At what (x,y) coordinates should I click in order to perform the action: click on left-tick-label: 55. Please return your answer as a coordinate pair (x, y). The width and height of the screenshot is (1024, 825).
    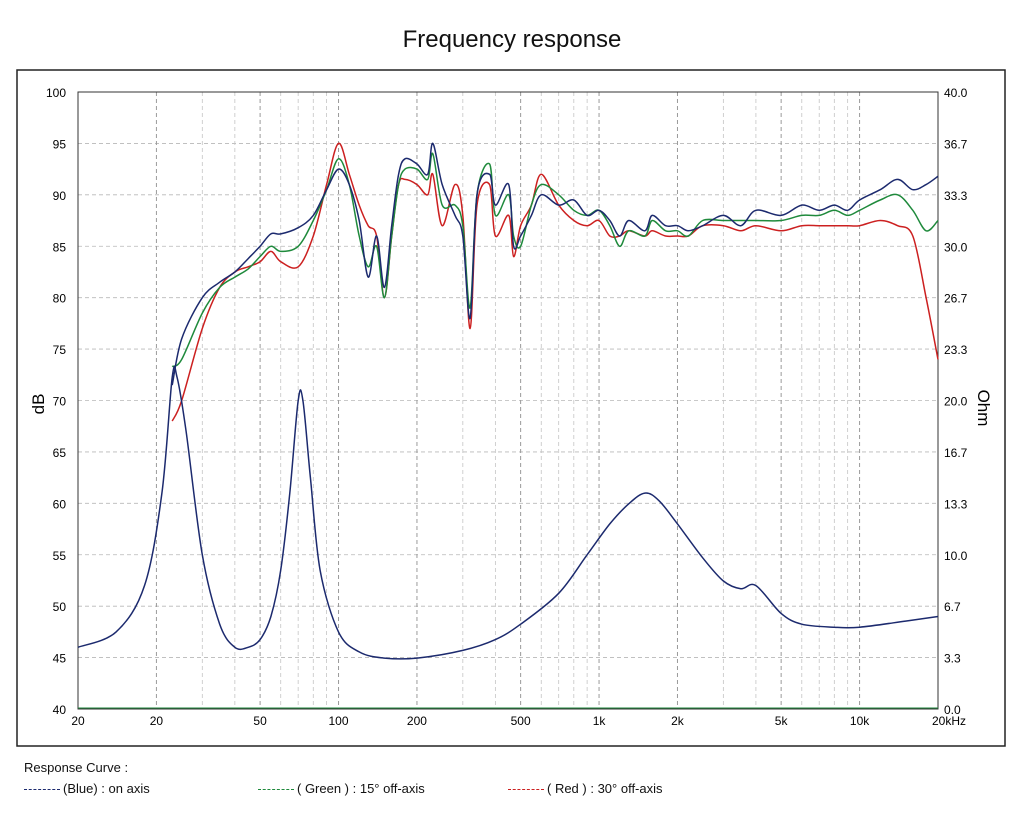
    Looking at the image, I should click on (60, 556).